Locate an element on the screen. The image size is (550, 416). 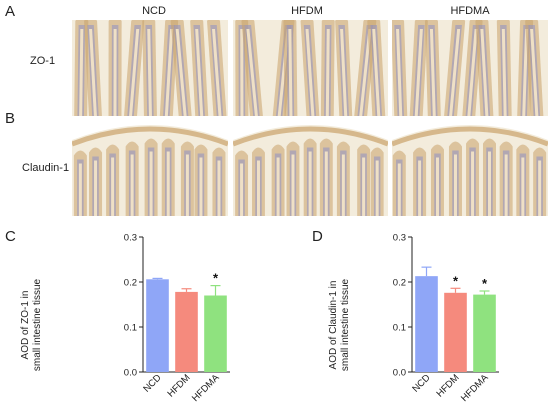
group-header-ncd: NCD is located at coordinates (154, 11).